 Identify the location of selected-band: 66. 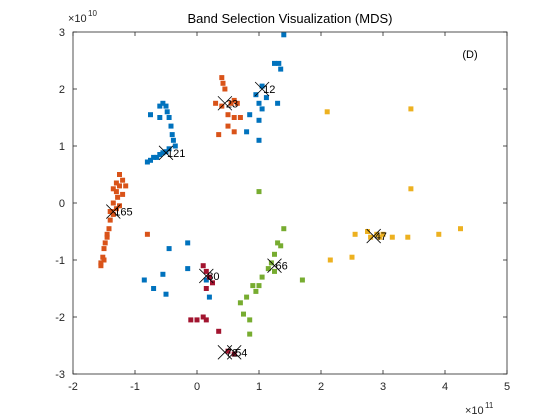
(277, 265).